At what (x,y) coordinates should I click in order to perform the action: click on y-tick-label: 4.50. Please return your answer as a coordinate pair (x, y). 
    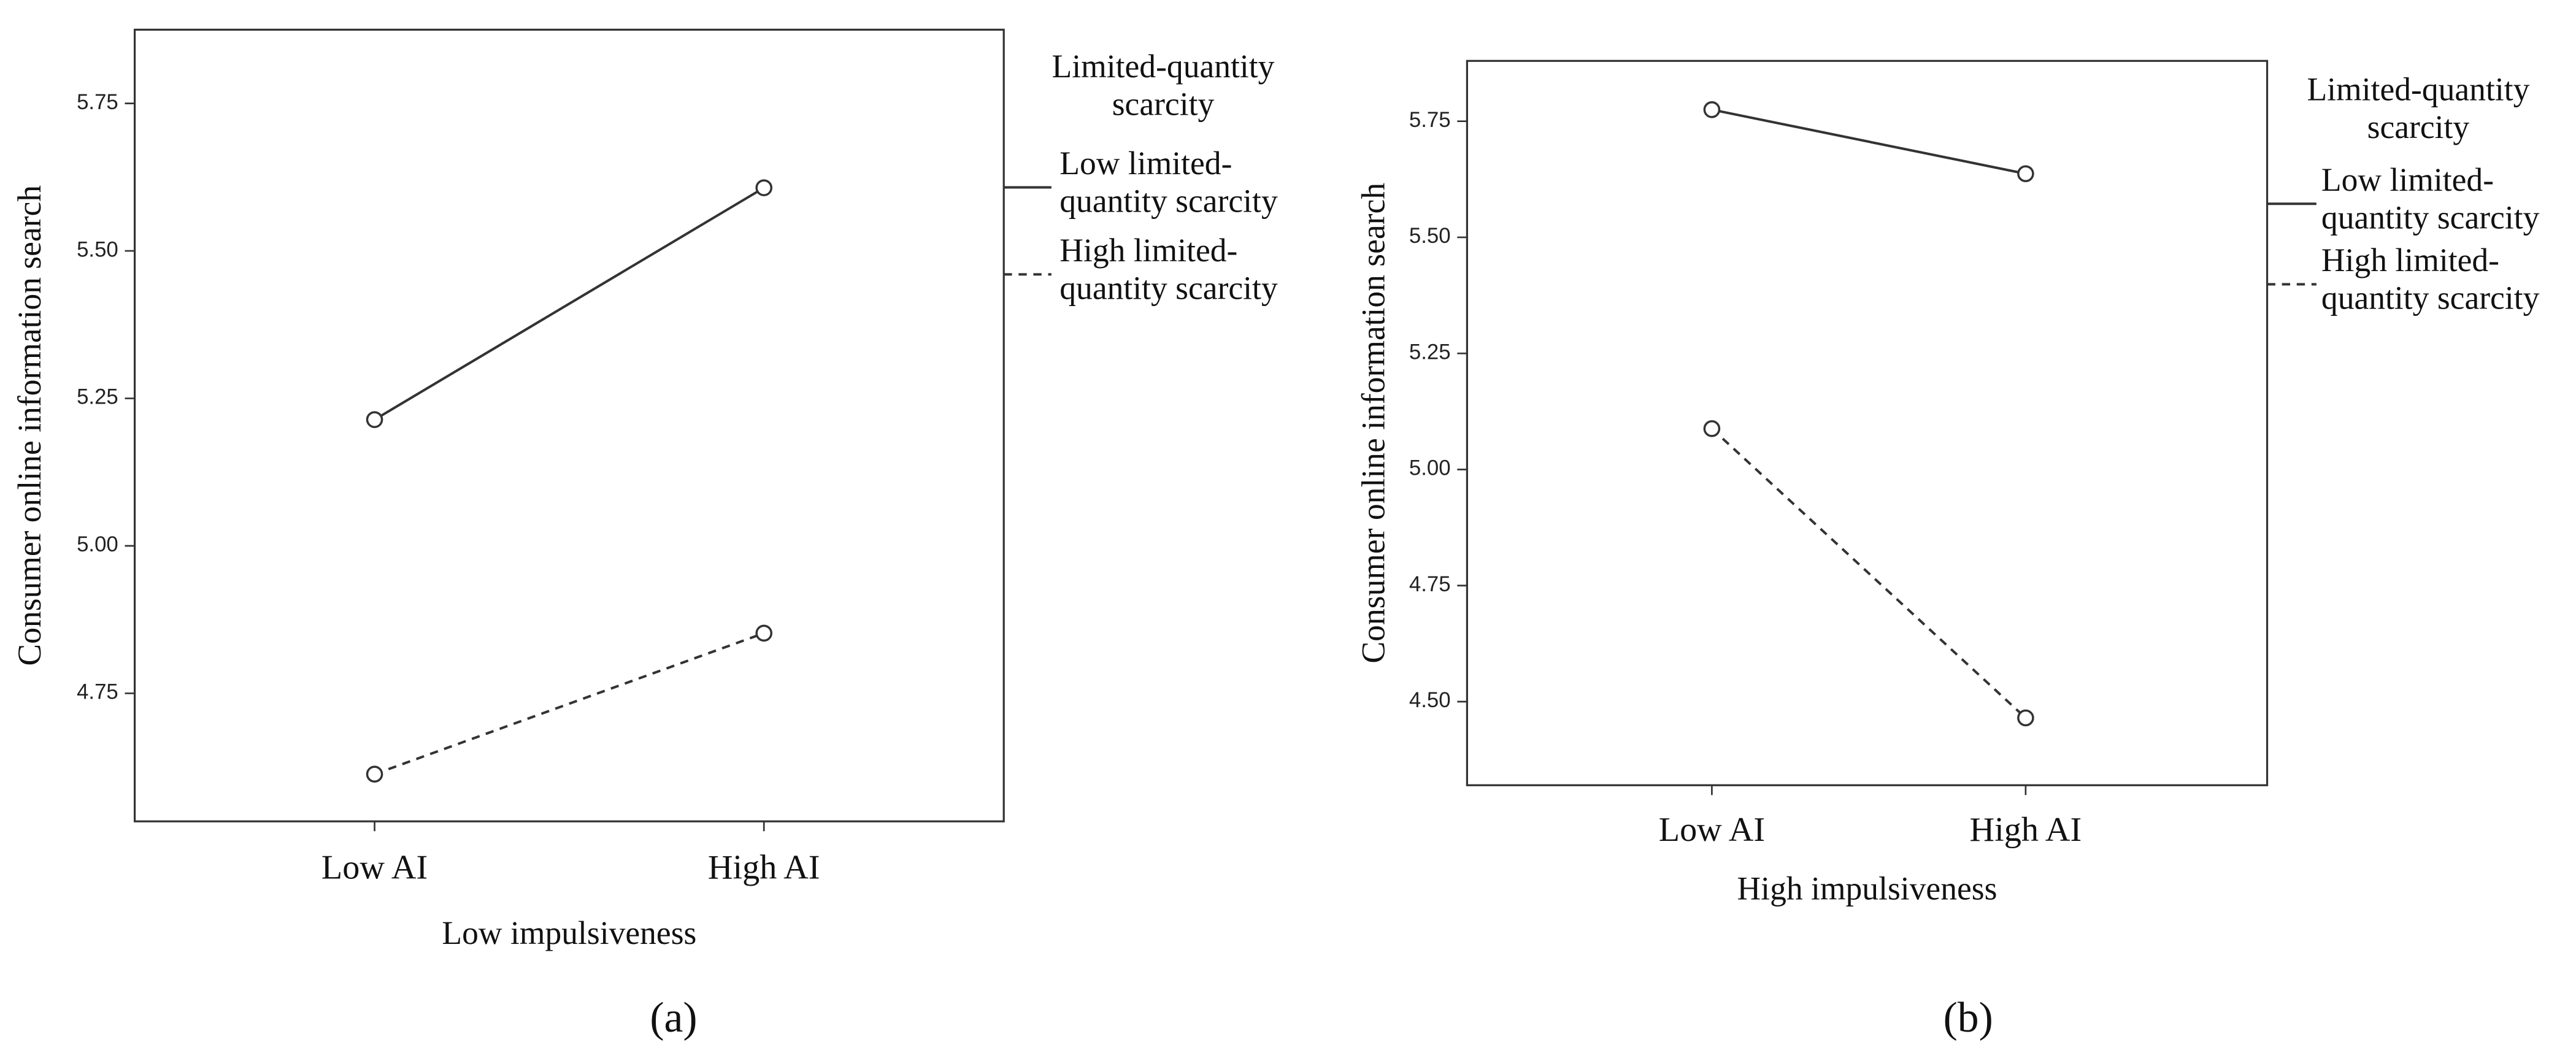
    Looking at the image, I should click on (1430, 700).